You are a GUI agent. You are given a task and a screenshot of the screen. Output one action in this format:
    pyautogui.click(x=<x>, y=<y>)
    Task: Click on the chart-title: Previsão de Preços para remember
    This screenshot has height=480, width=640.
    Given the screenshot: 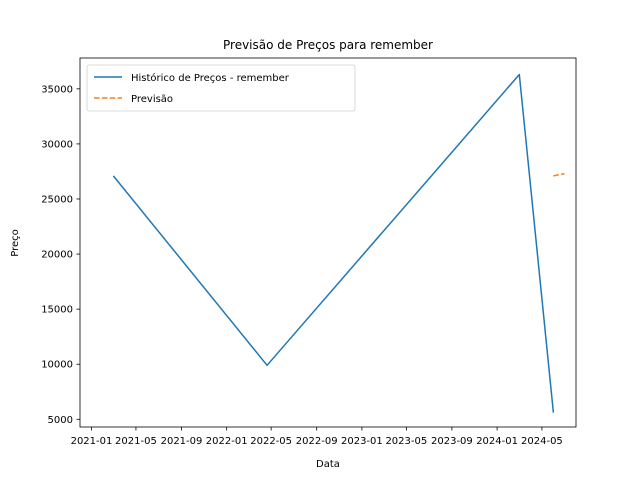 What is the action you would take?
    pyautogui.click(x=328, y=45)
    